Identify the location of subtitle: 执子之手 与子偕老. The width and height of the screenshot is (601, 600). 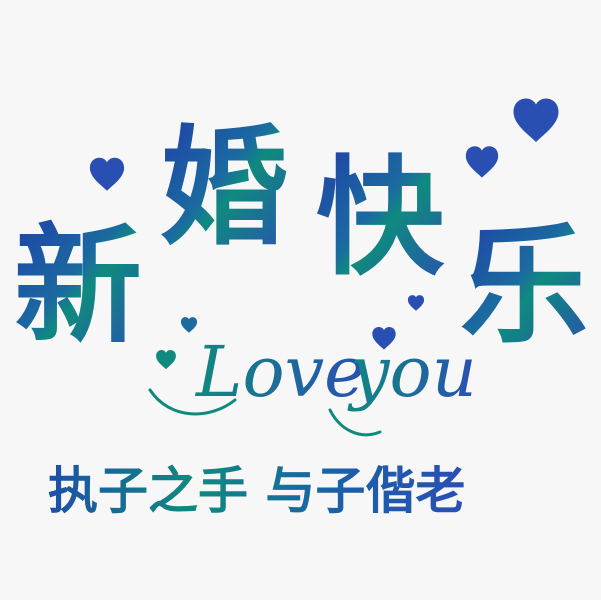
(256, 491).